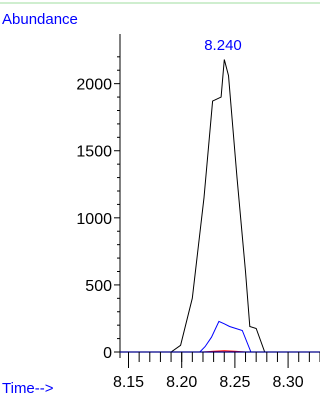  Describe the element at coordinates (216, 371) in the screenshot. I see `x-ticks-layer: 8.15 8.20 8.25 8.30` at that location.